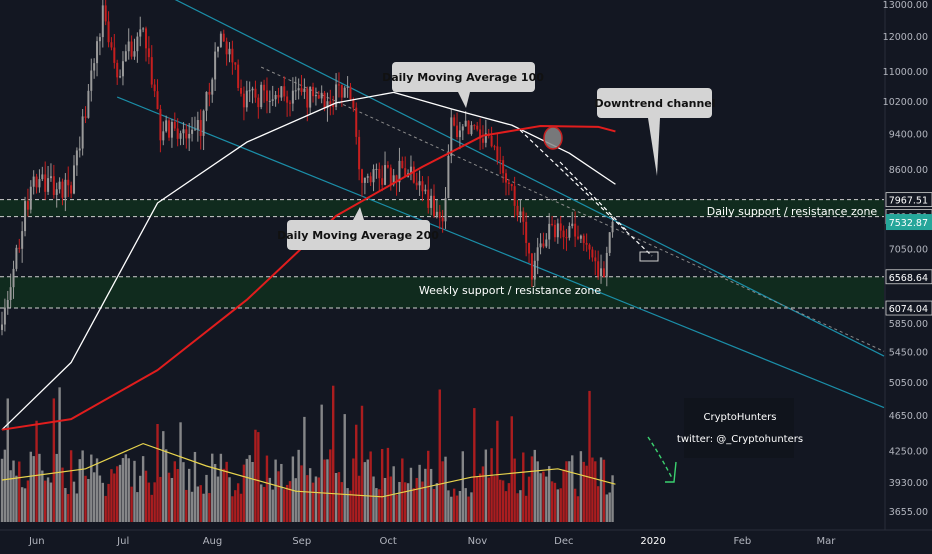 Image resolution: width=932 pixels, height=554 pixels. Describe the element at coordinates (908, 223) in the screenshot. I see `current-price-label: 7532.87` at that location.